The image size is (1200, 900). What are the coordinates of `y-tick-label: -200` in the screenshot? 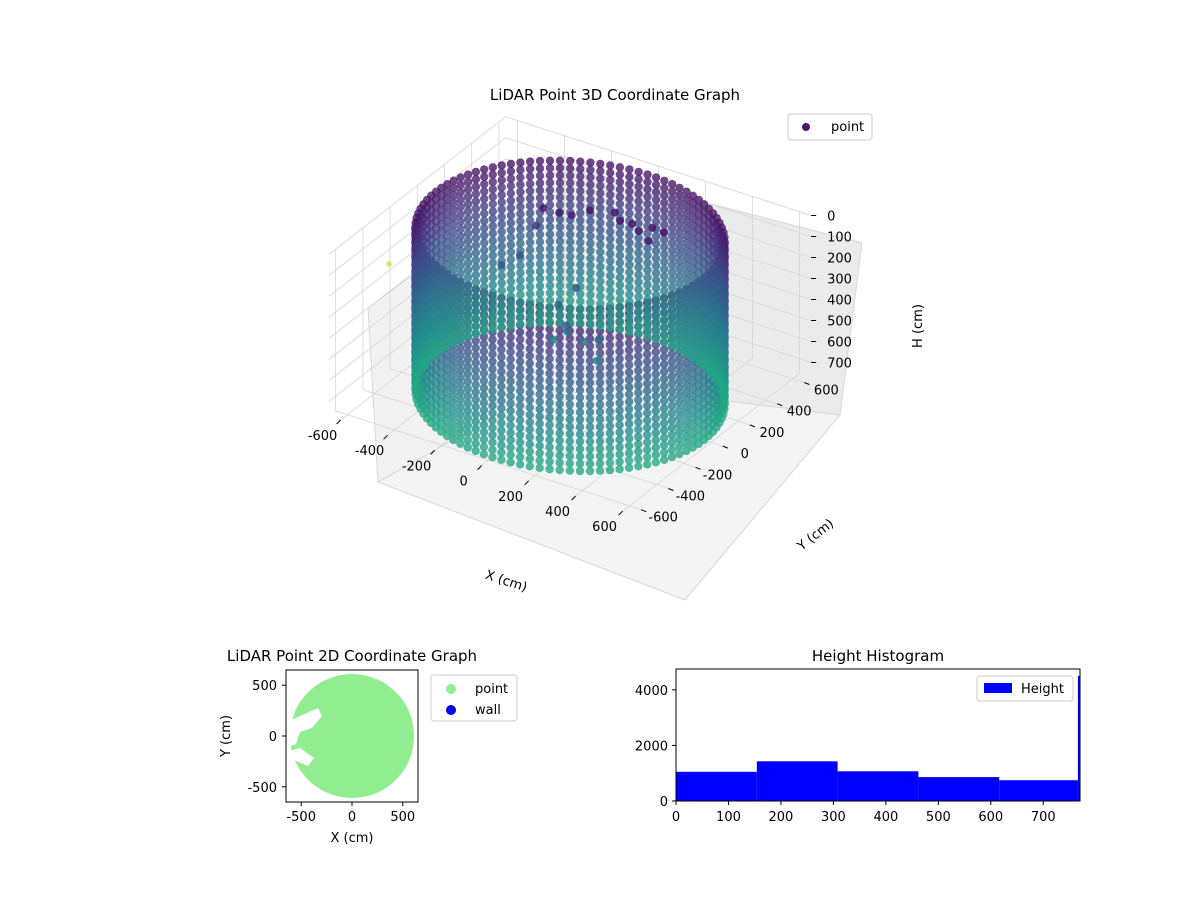 It's located at (718, 475).